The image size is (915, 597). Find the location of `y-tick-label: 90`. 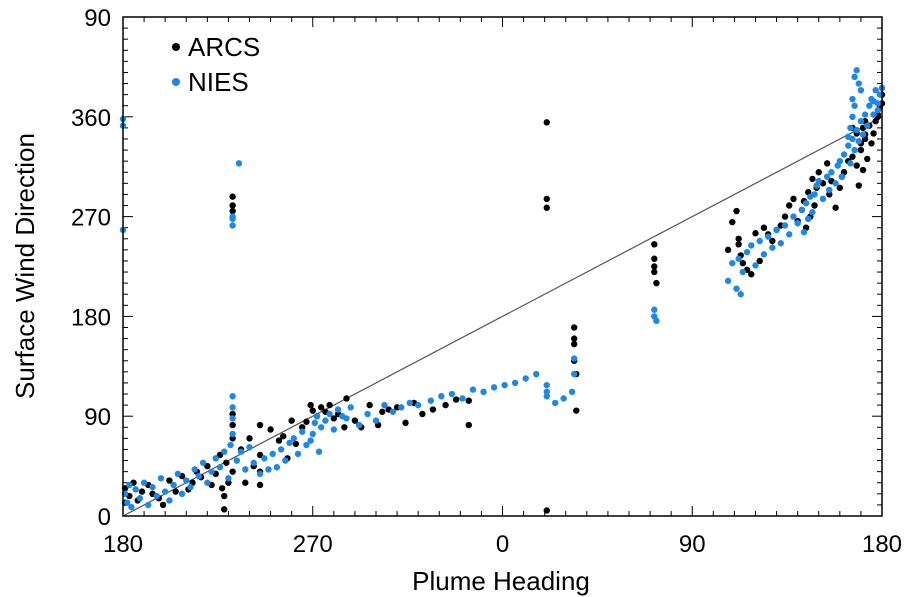

y-tick-label: 90 is located at coordinates (97, 18).